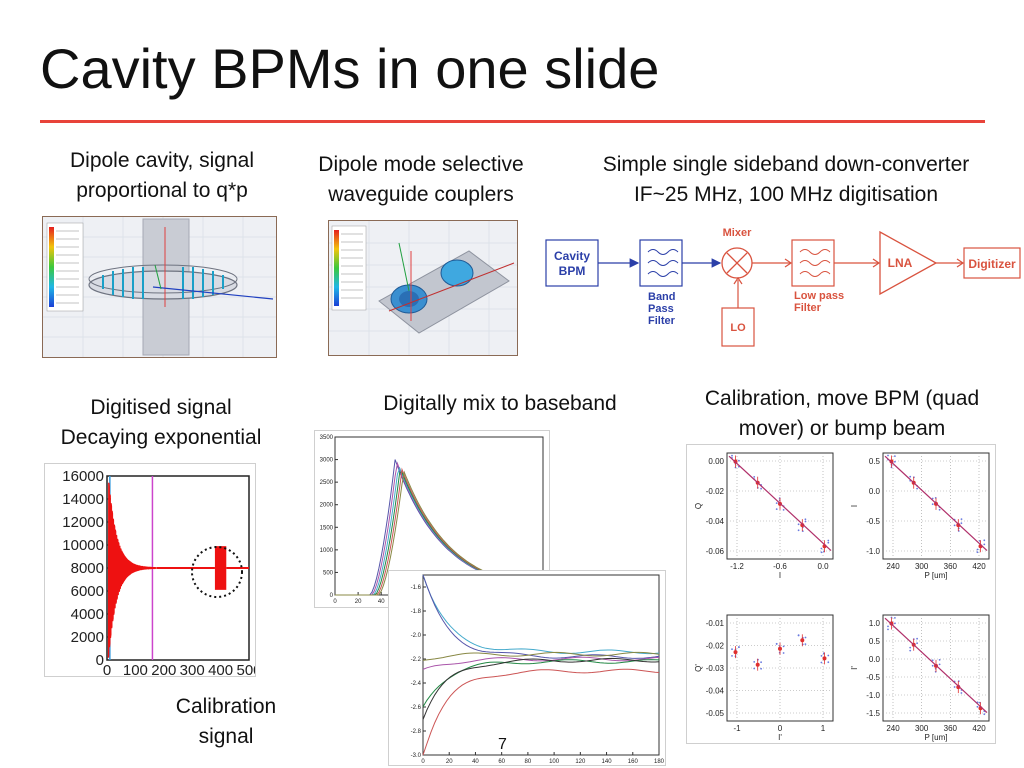  I want to click on x-tick-label: 200, so click(163, 669).